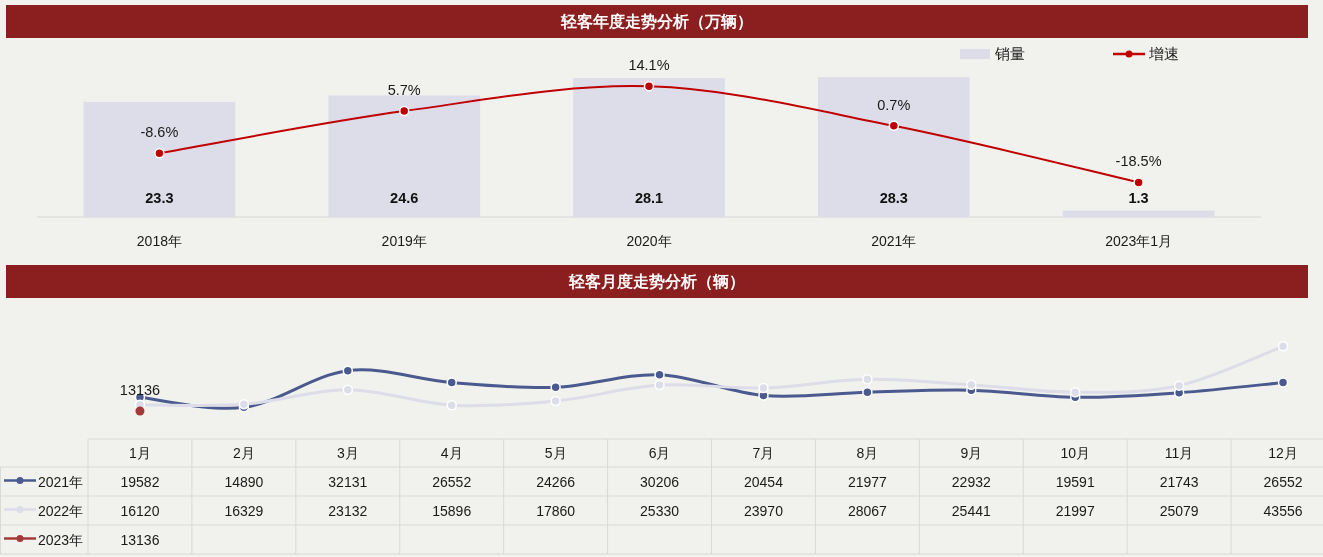 This screenshot has width=1323, height=557. Describe the element at coordinates (867, 481) in the screenshot. I see `data-label: 21977` at that location.